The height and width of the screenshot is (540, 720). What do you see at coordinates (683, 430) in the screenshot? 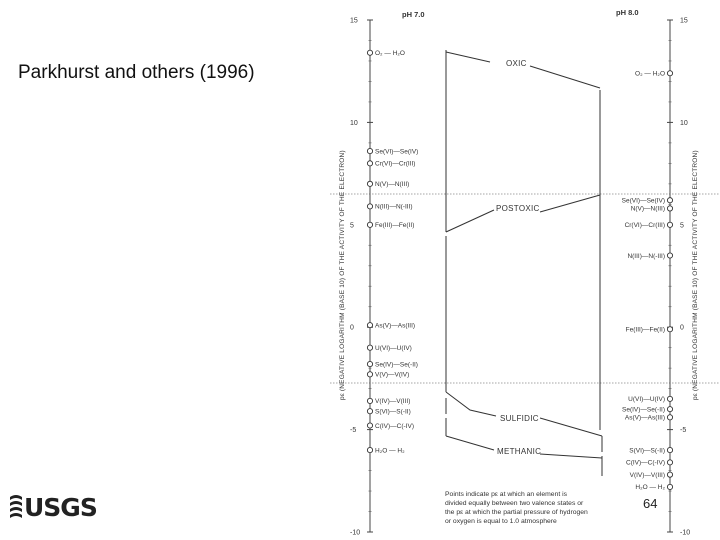
I see `right-axis-tick-label: -5` at bounding box center [683, 430].